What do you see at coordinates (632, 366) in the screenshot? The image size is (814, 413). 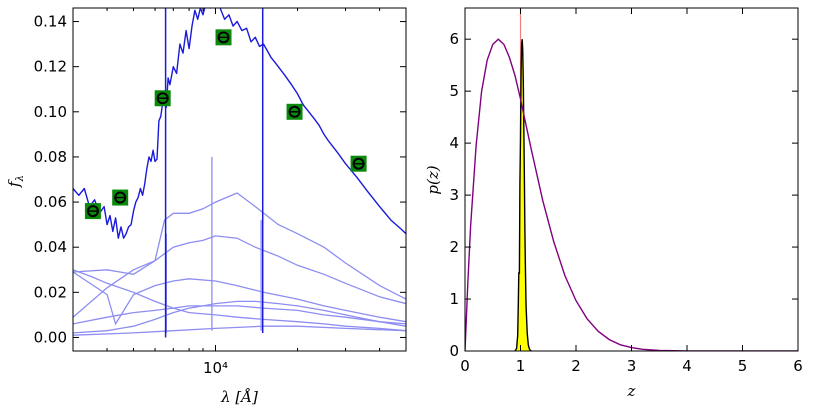 I see `pz-x-tick-label: 3` at bounding box center [632, 366].